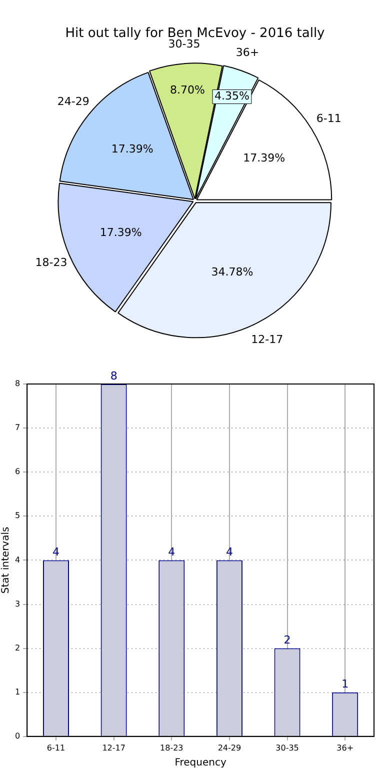  What do you see at coordinates (287, 747) in the screenshot?
I see `x-tick-label: 30-35` at bounding box center [287, 747].